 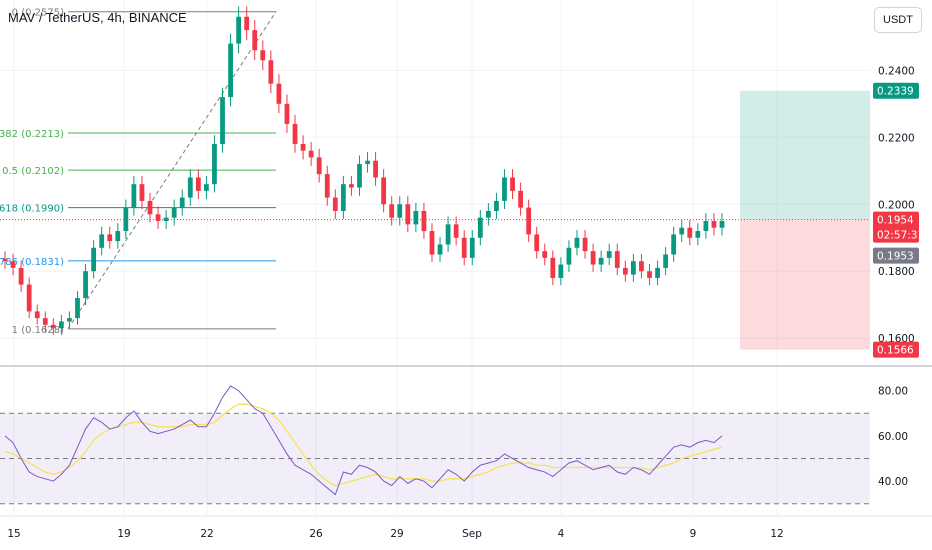 I want to click on price-badge-entry: 0.1953, so click(x=896, y=255).